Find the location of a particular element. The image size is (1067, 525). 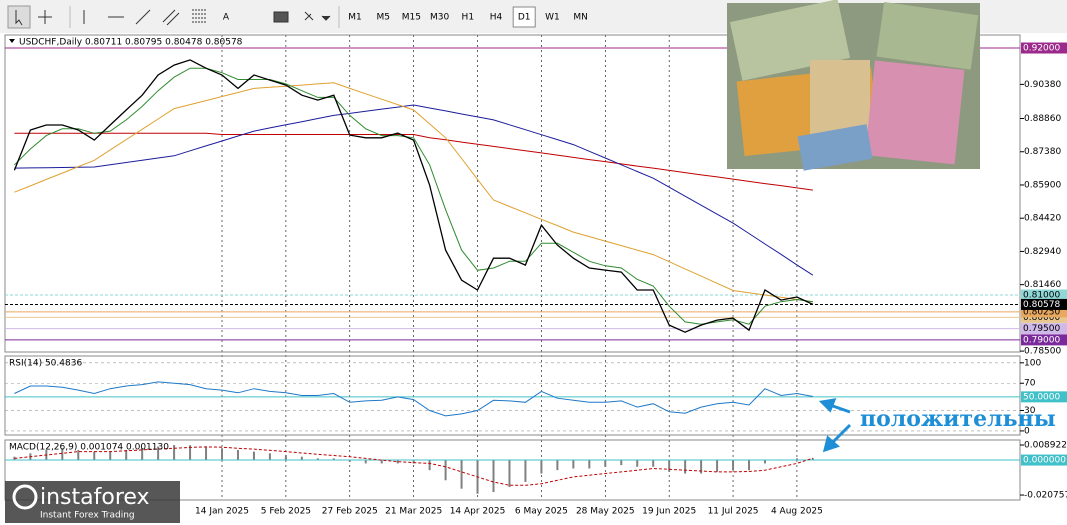

arrow-icon is located at coordinates (309, 16).